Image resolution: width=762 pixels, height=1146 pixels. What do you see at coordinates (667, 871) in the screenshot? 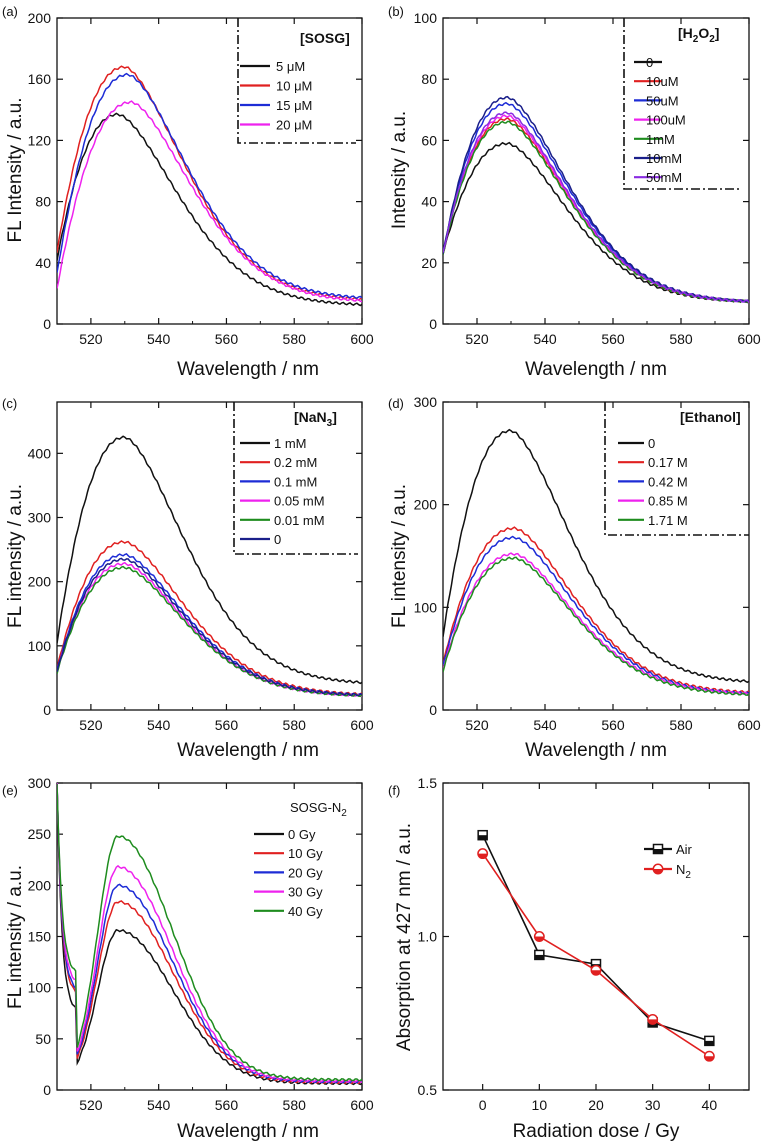
I see `legend-item: N2` at bounding box center [667, 871].